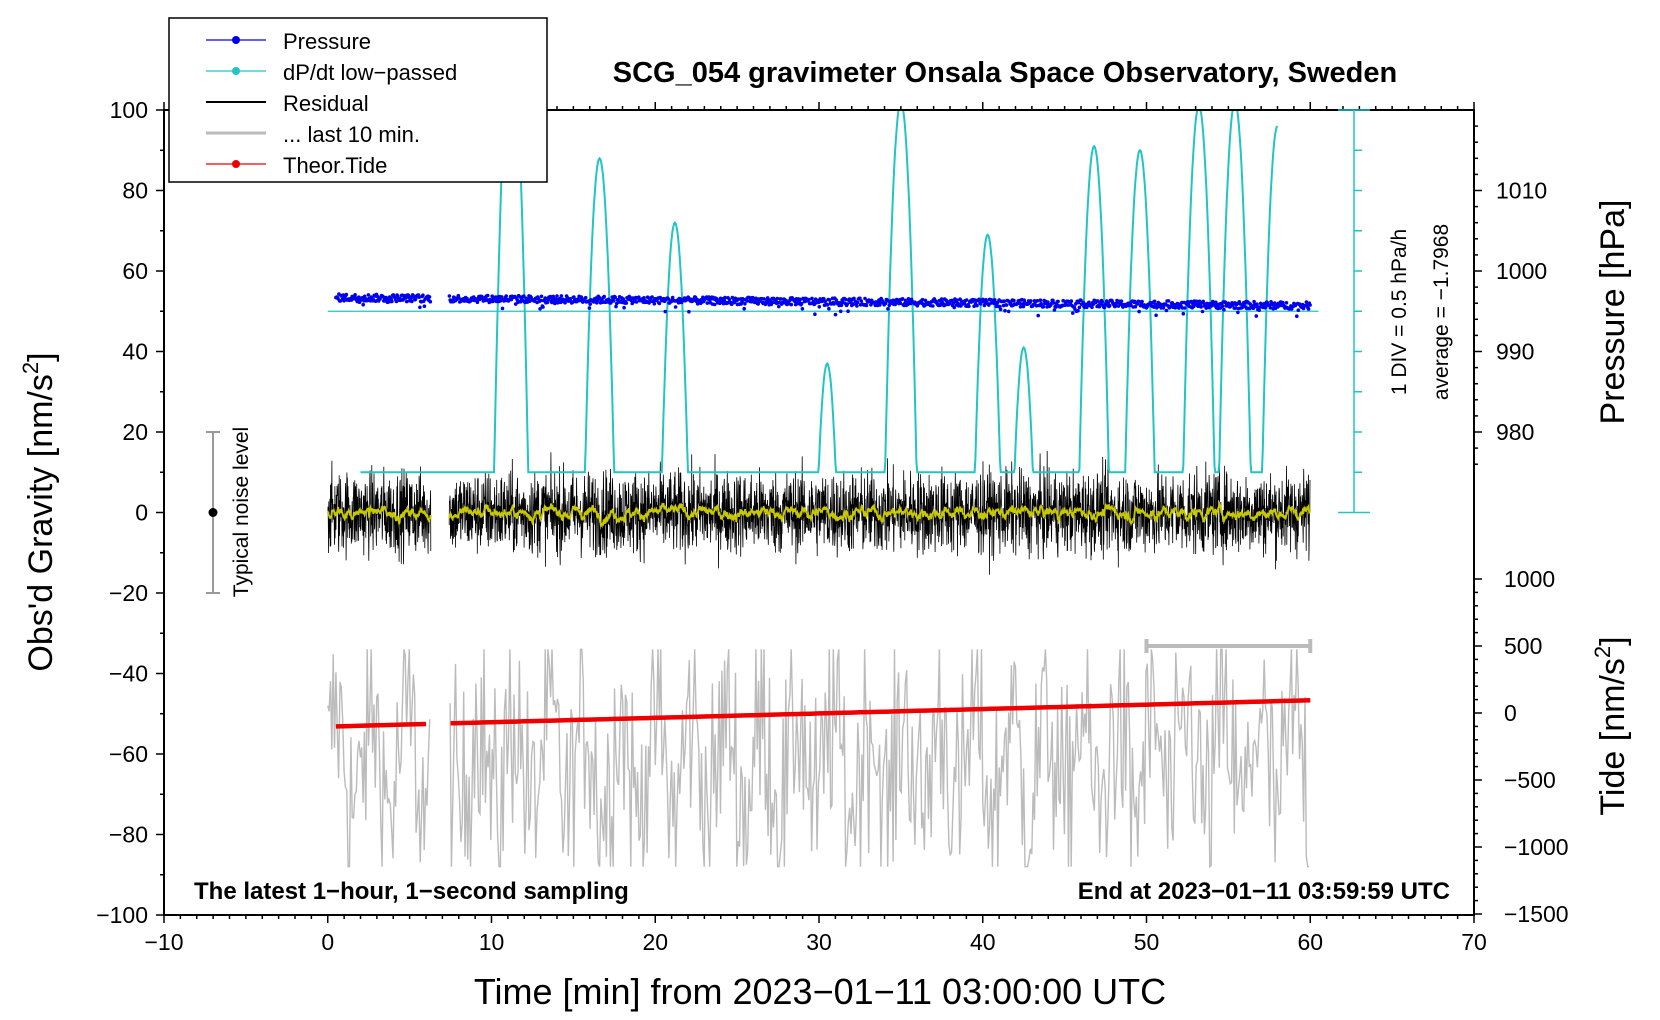  Describe the element at coordinates (1521, 191) in the screenshot. I see `pressure-tick-label-0: 1010` at that location.